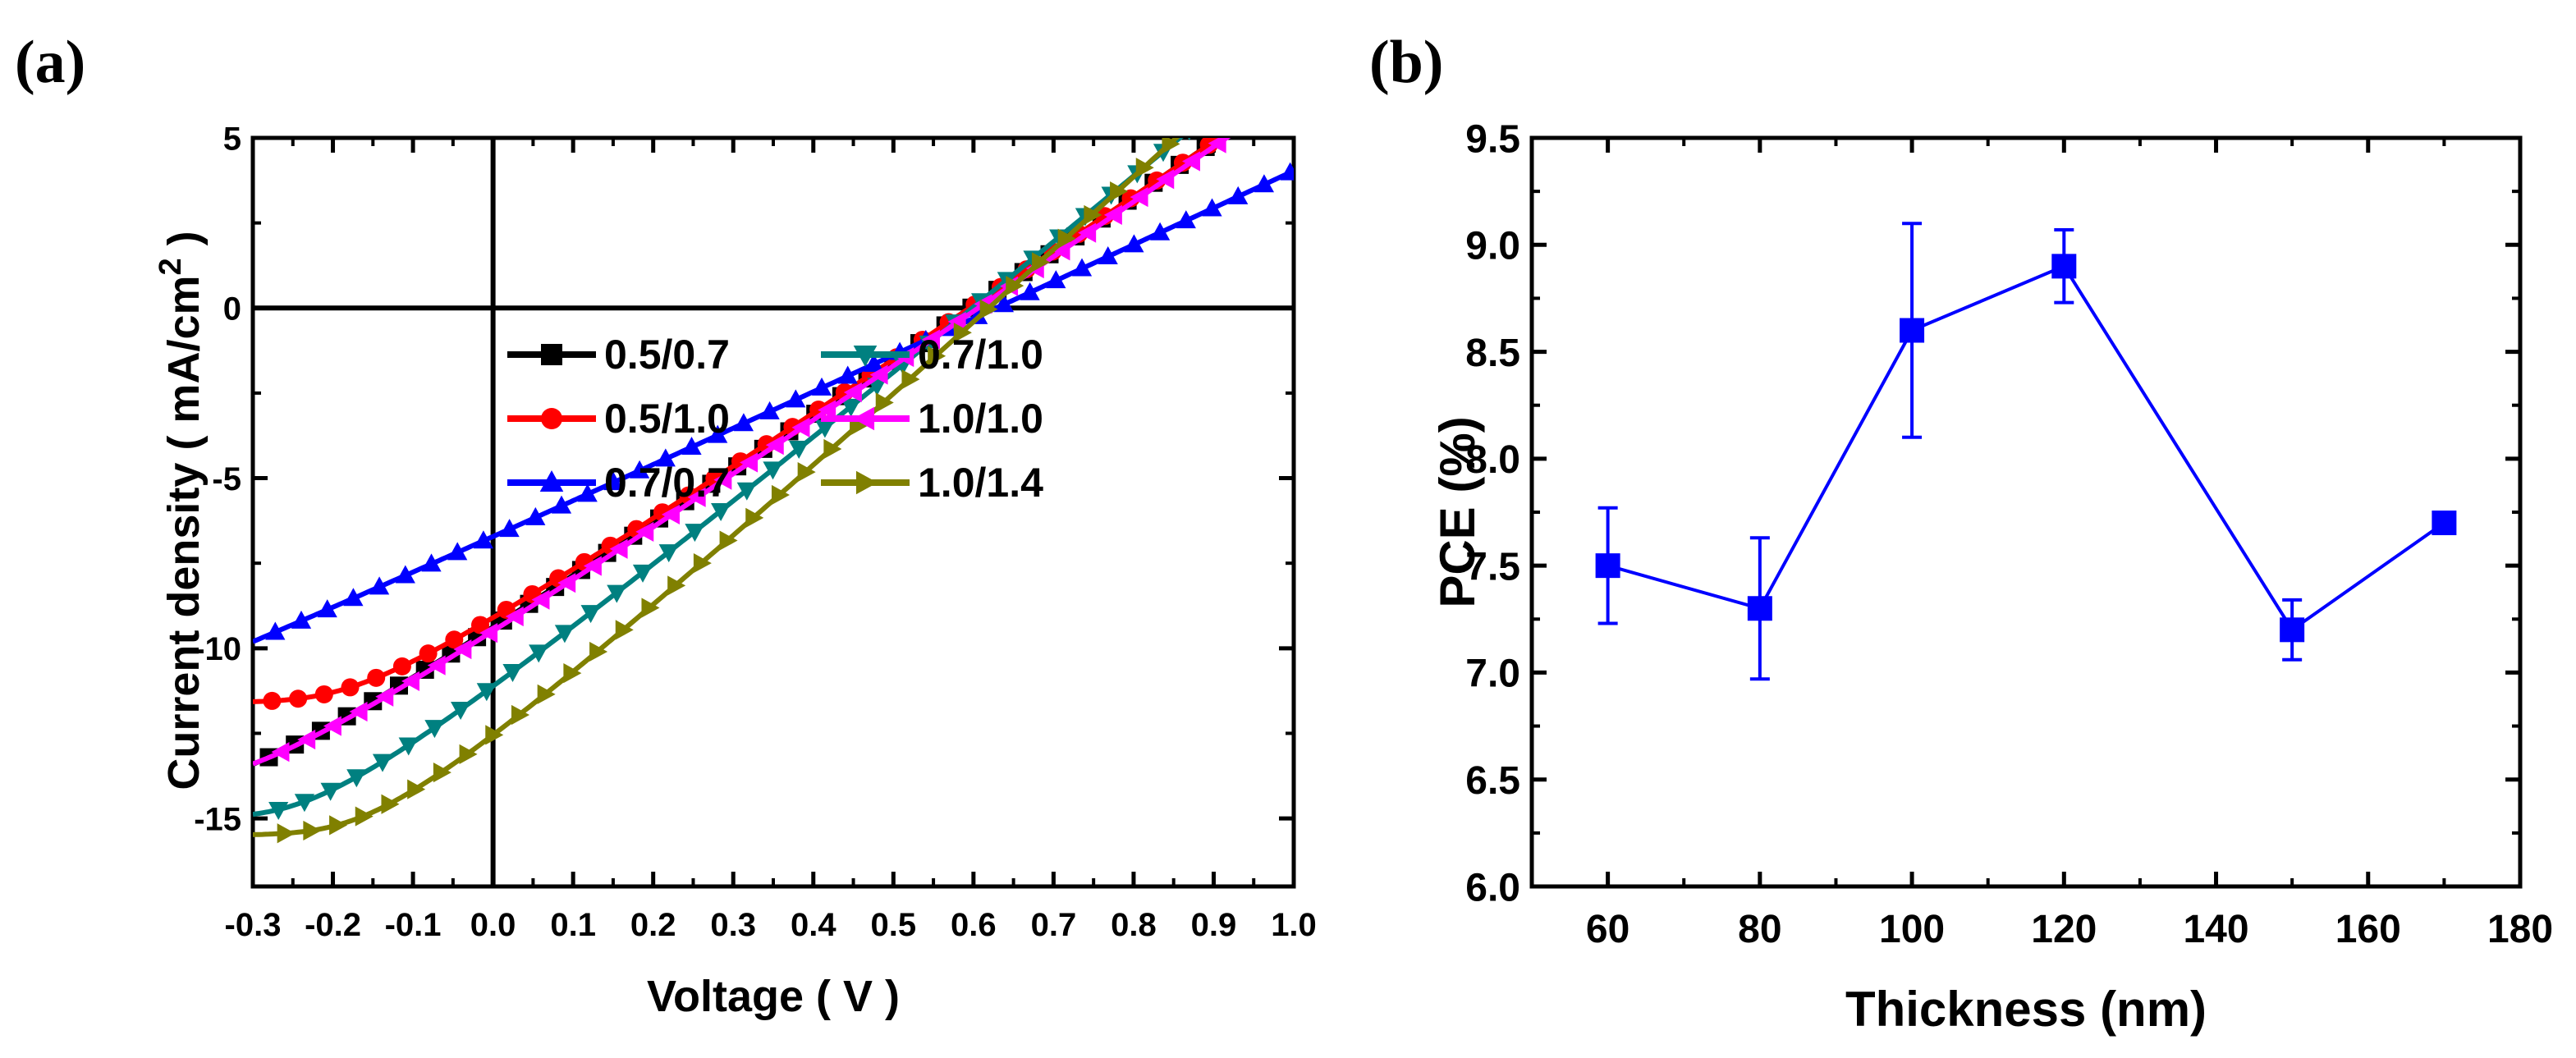 Image resolution: width=2576 pixels, height=1058 pixels. I want to click on y-tick-label: 0, so click(232, 309).